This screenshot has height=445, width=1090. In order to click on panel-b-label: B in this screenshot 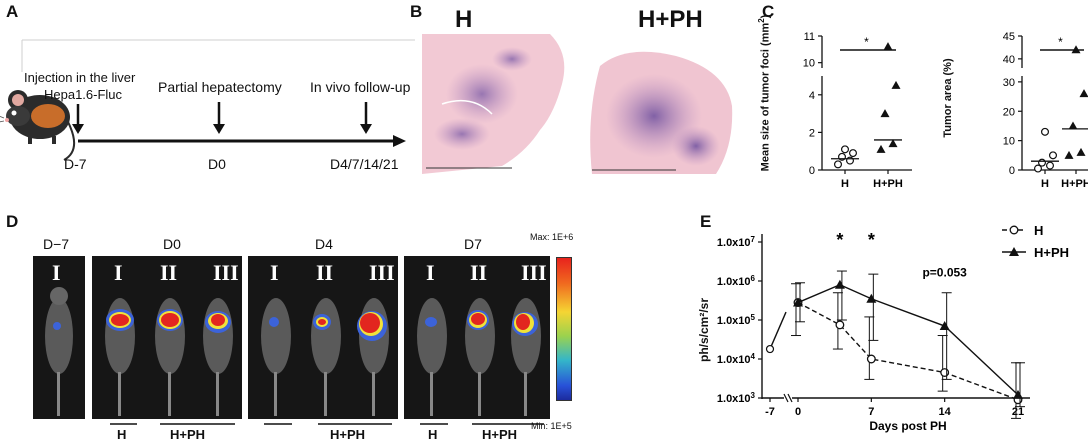, I will do `click(416, 11)`.